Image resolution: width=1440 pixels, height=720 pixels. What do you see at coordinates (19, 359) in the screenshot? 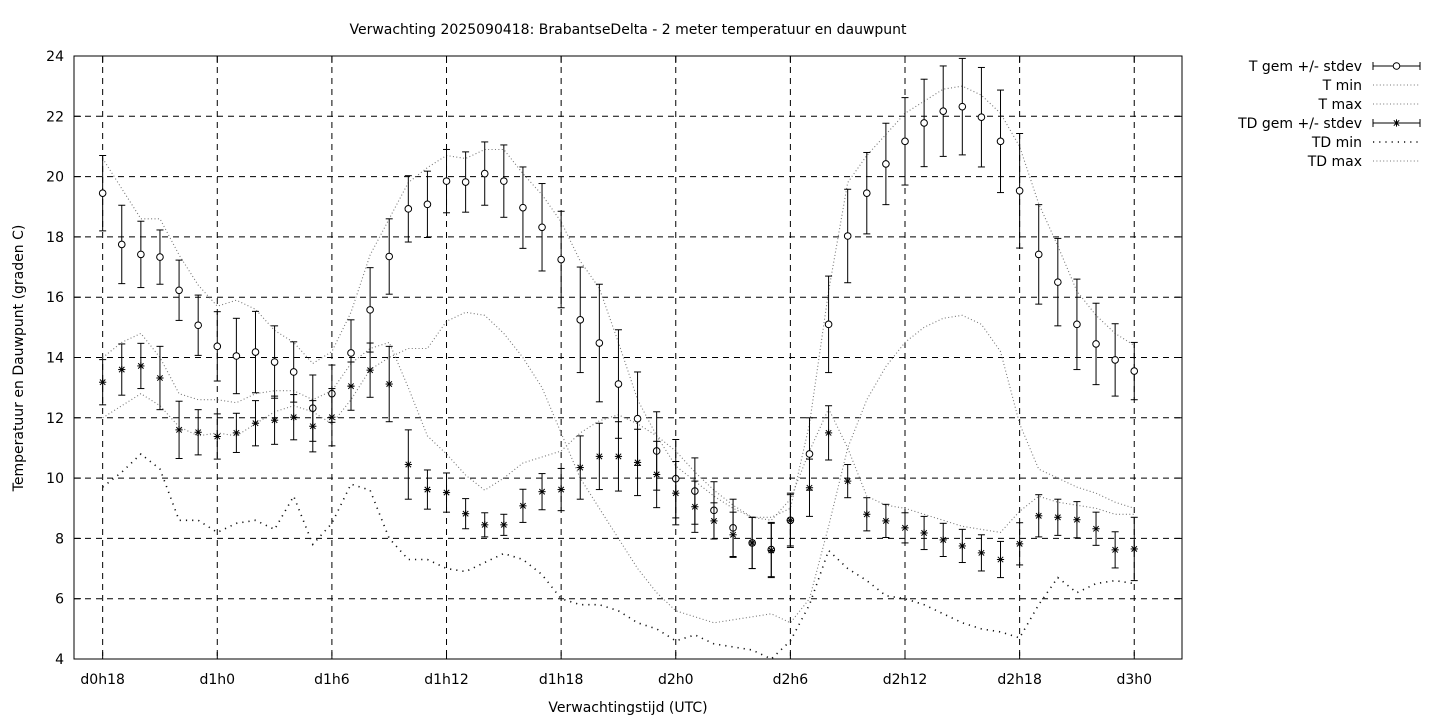
I see `y-axis-label: Temperatuur en Dauwpunt (graden C)` at bounding box center [19, 359].